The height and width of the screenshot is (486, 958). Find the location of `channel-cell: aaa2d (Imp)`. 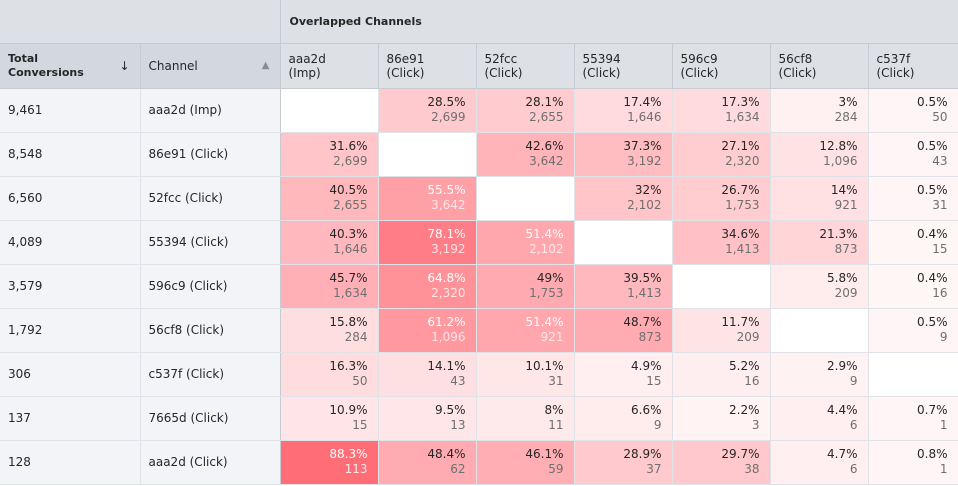

channel-cell: aaa2d (Imp) is located at coordinates (210, 110).